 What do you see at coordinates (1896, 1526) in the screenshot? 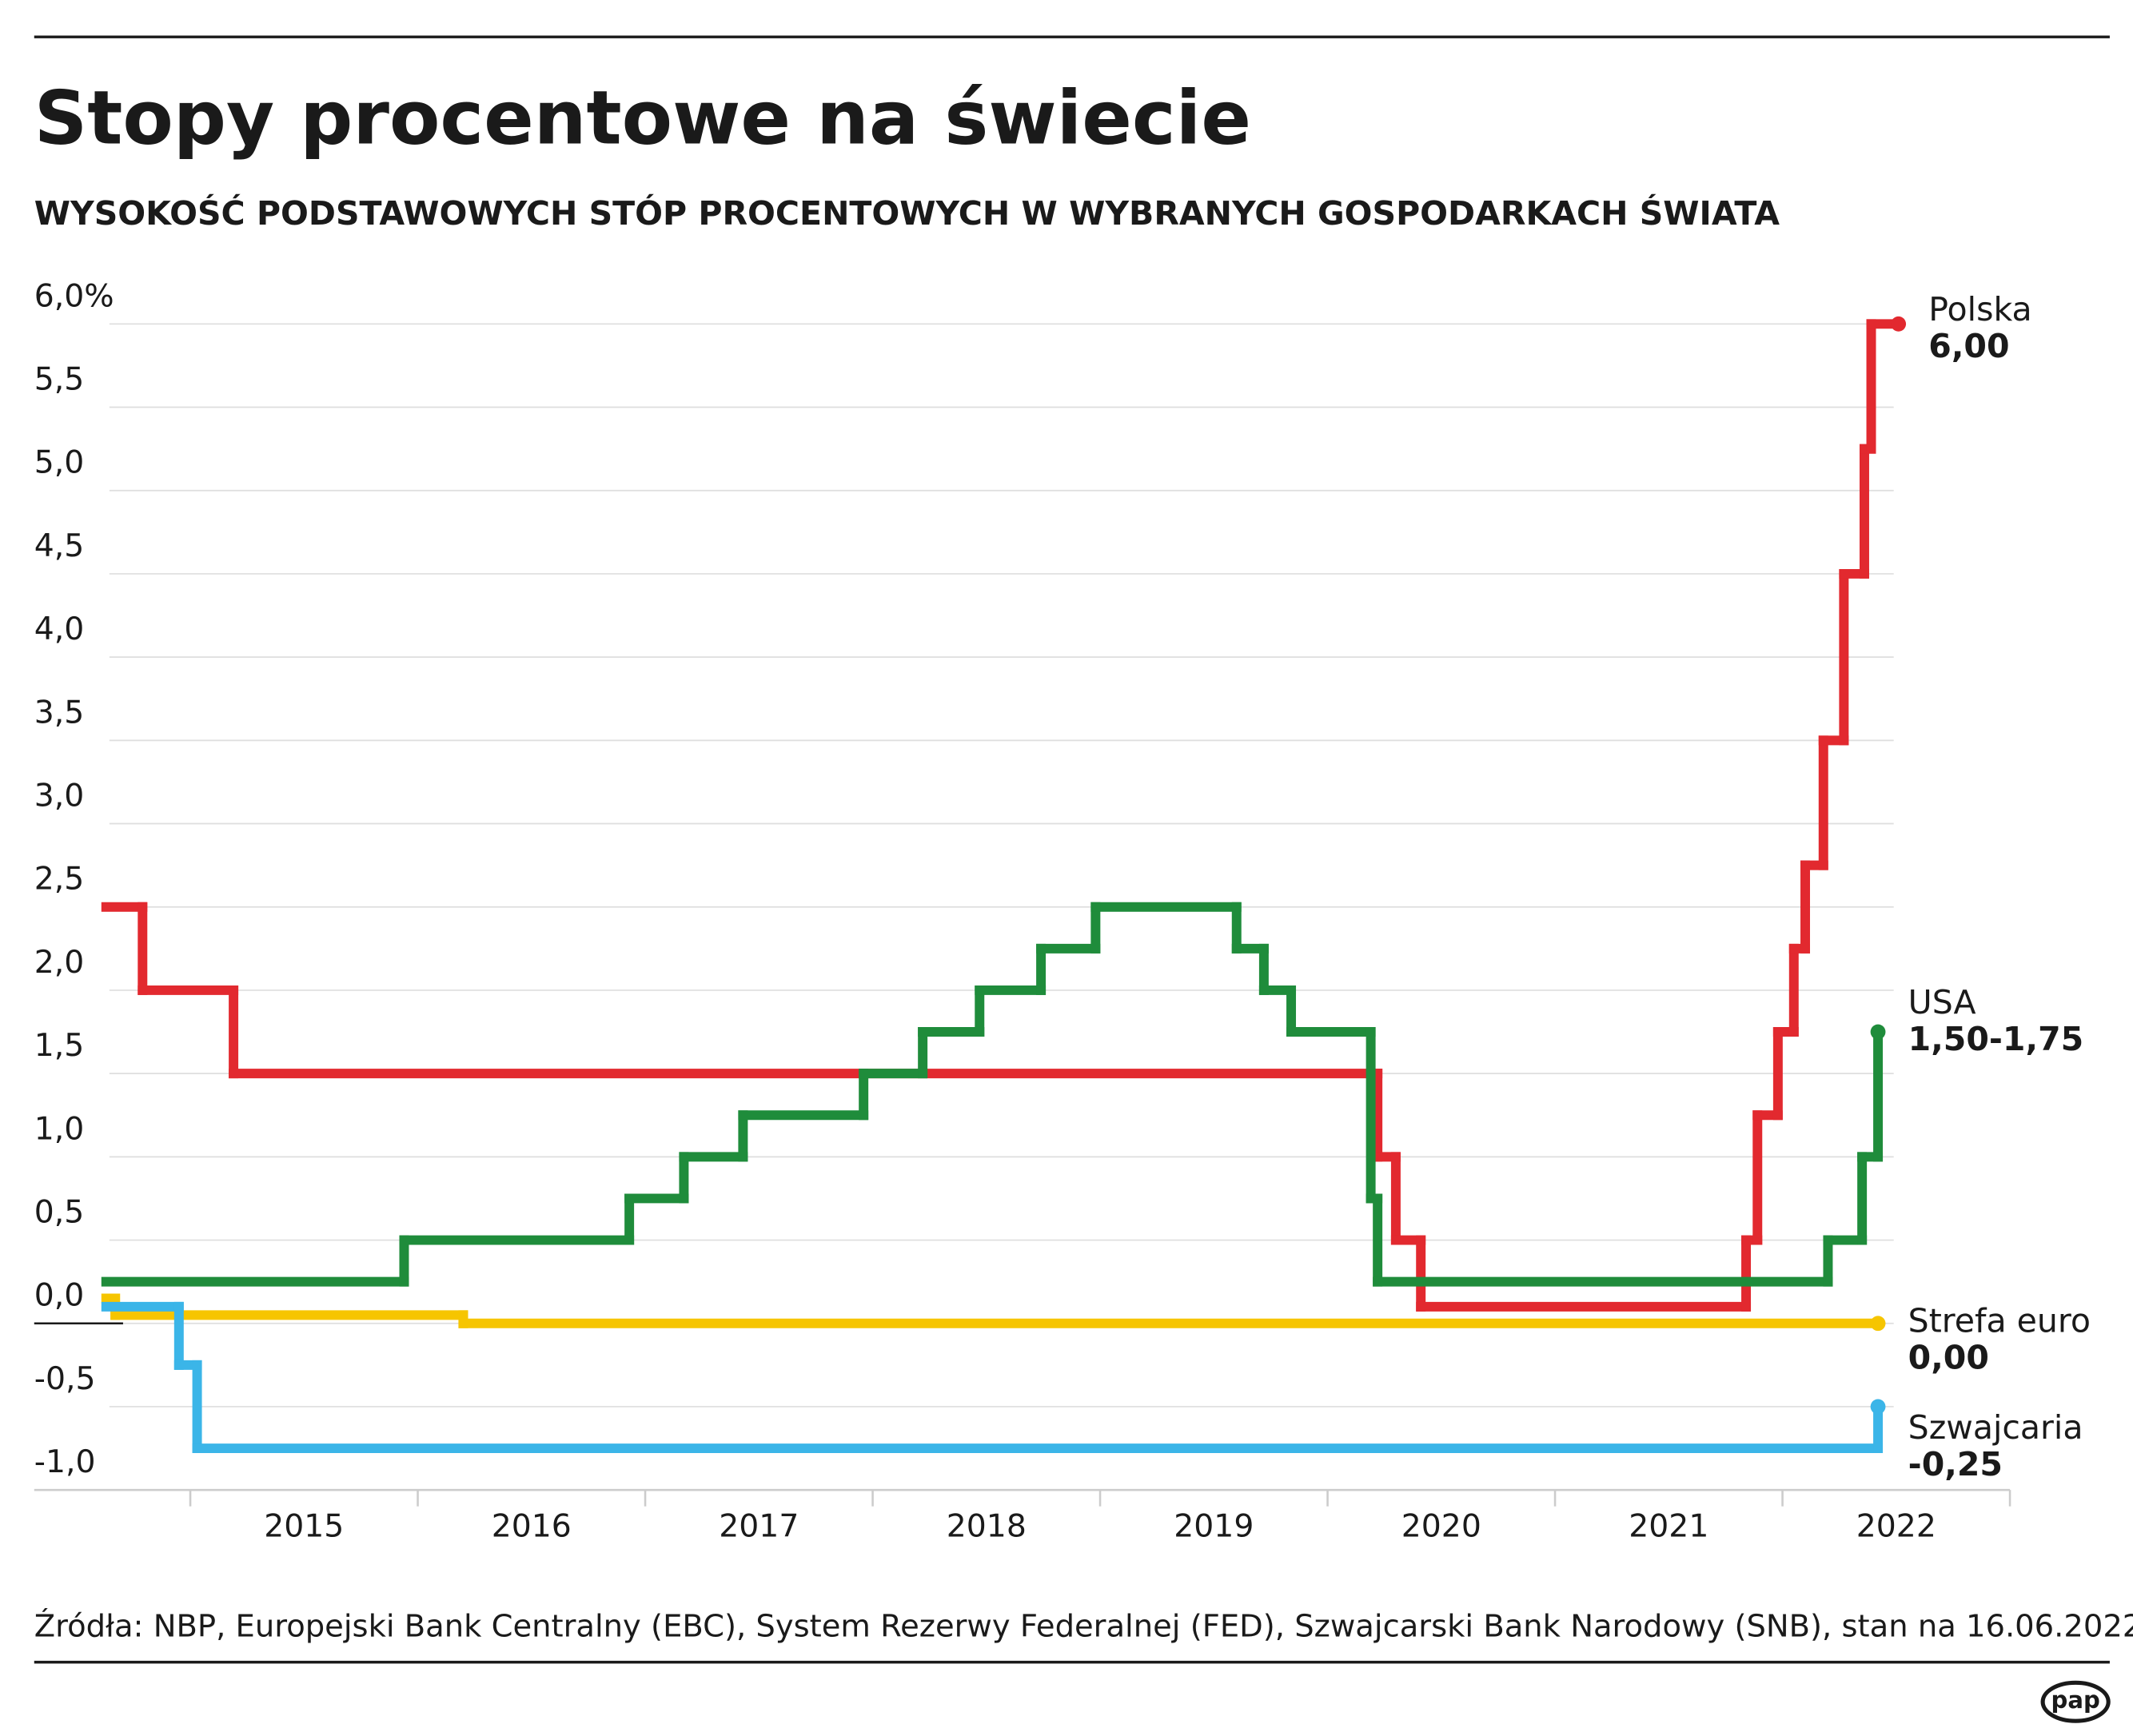
I see `x-tick-label: 2022` at bounding box center [1896, 1526].